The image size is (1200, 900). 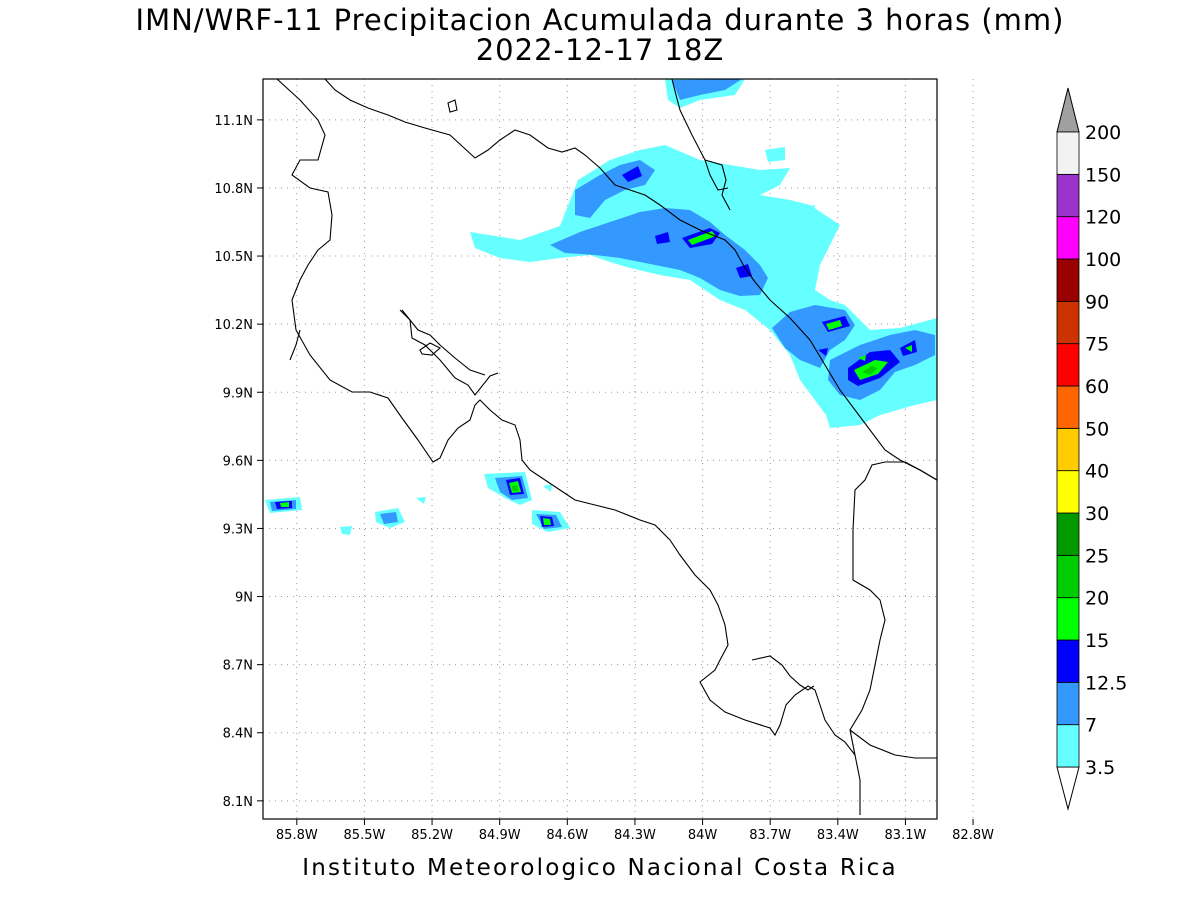 What do you see at coordinates (783, 673) in the screenshot?
I see `osa-peninsula` at bounding box center [783, 673].